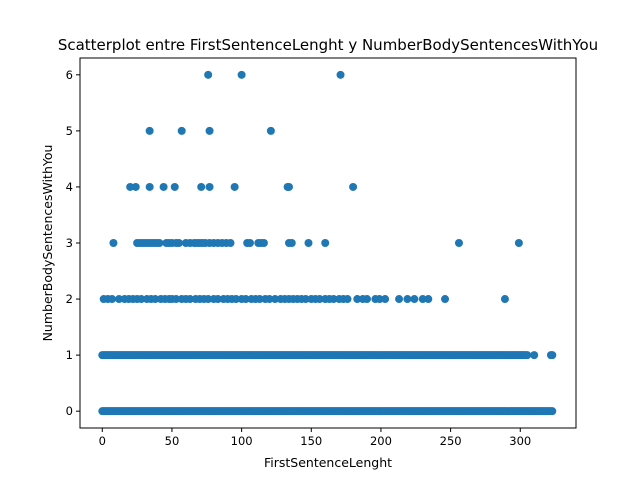 The height and width of the screenshot is (480, 640). What do you see at coordinates (69, 187) in the screenshot?
I see `y-tick-label: 4` at bounding box center [69, 187].